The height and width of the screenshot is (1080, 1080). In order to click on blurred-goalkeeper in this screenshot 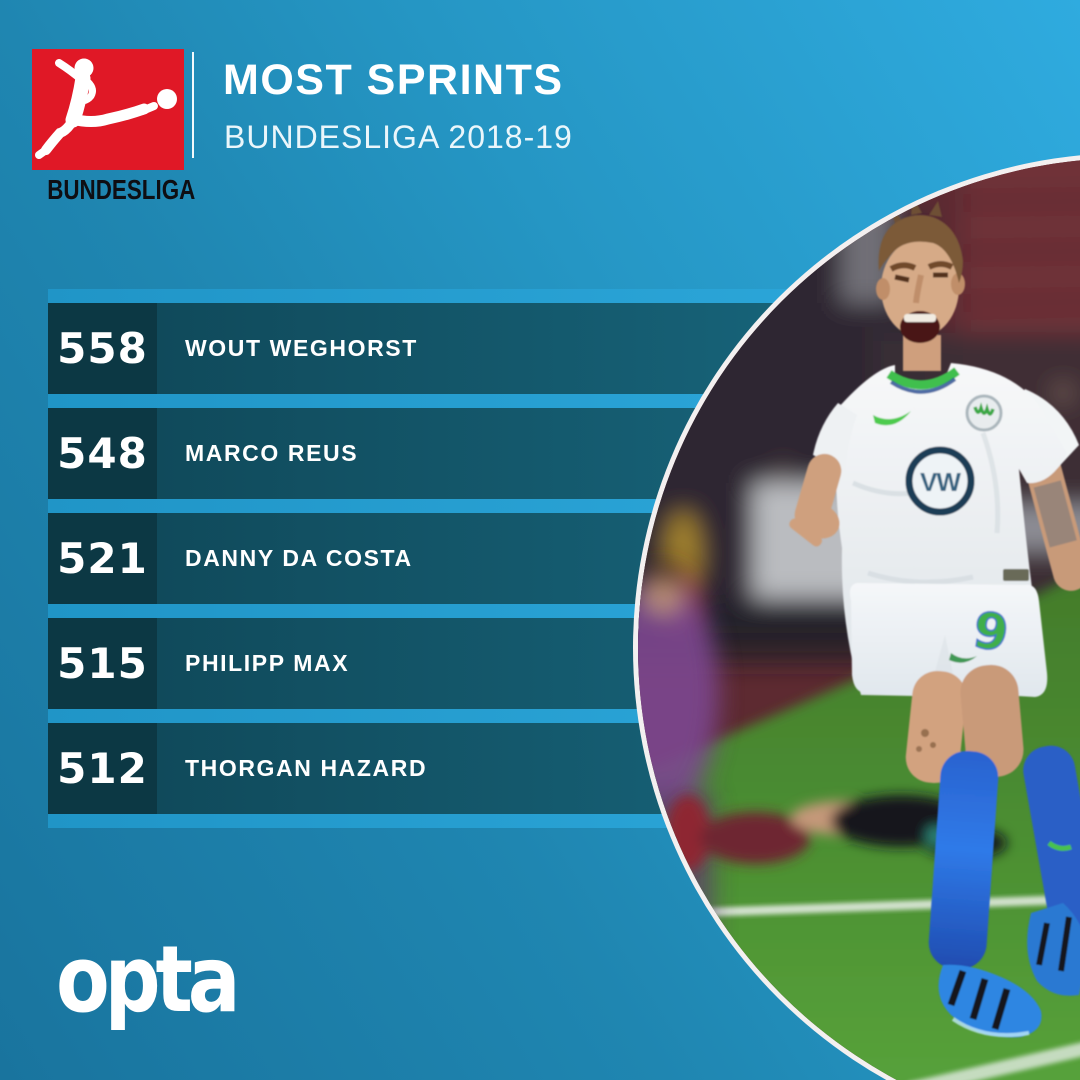, I will do `click(678, 758)`.